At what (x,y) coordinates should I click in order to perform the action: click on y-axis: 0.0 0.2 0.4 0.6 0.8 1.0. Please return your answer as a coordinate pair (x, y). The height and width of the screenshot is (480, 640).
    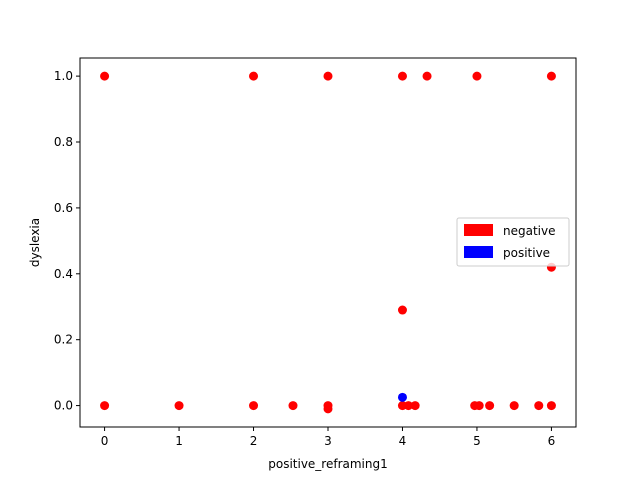
    Looking at the image, I should click on (67, 241).